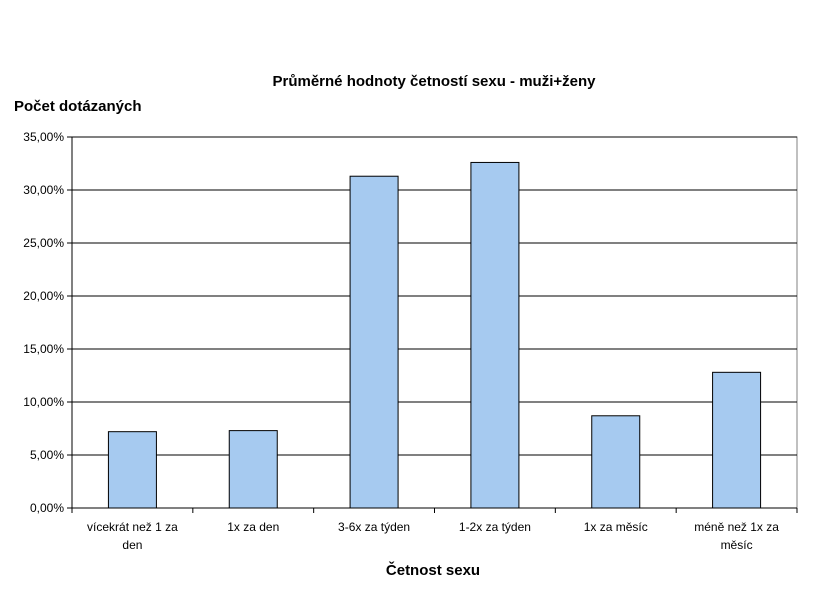 Image resolution: width=835 pixels, height=604 pixels. What do you see at coordinates (43, 243) in the screenshot?
I see `y-tick-label: 25,00%` at bounding box center [43, 243].